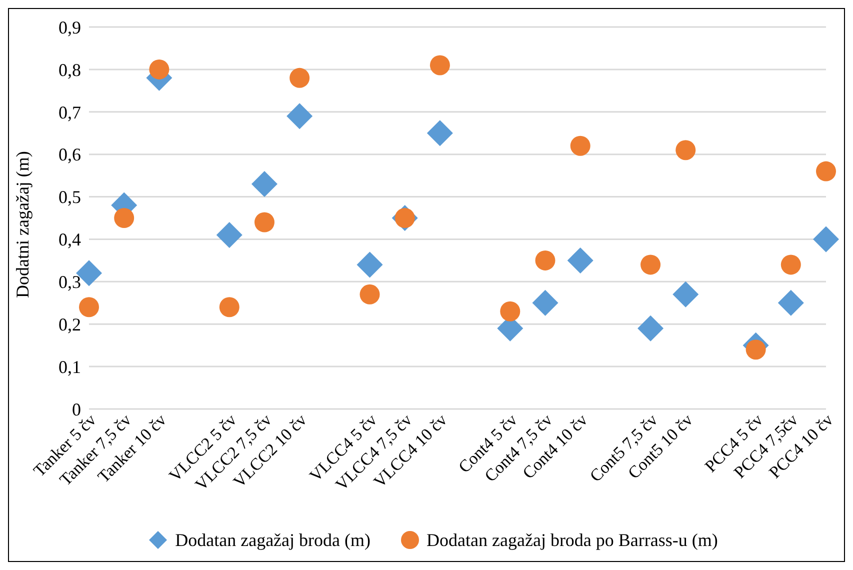 The image size is (853, 570). What do you see at coordinates (69, 154) in the screenshot?
I see `y-tick-label: 0,6` at bounding box center [69, 154].